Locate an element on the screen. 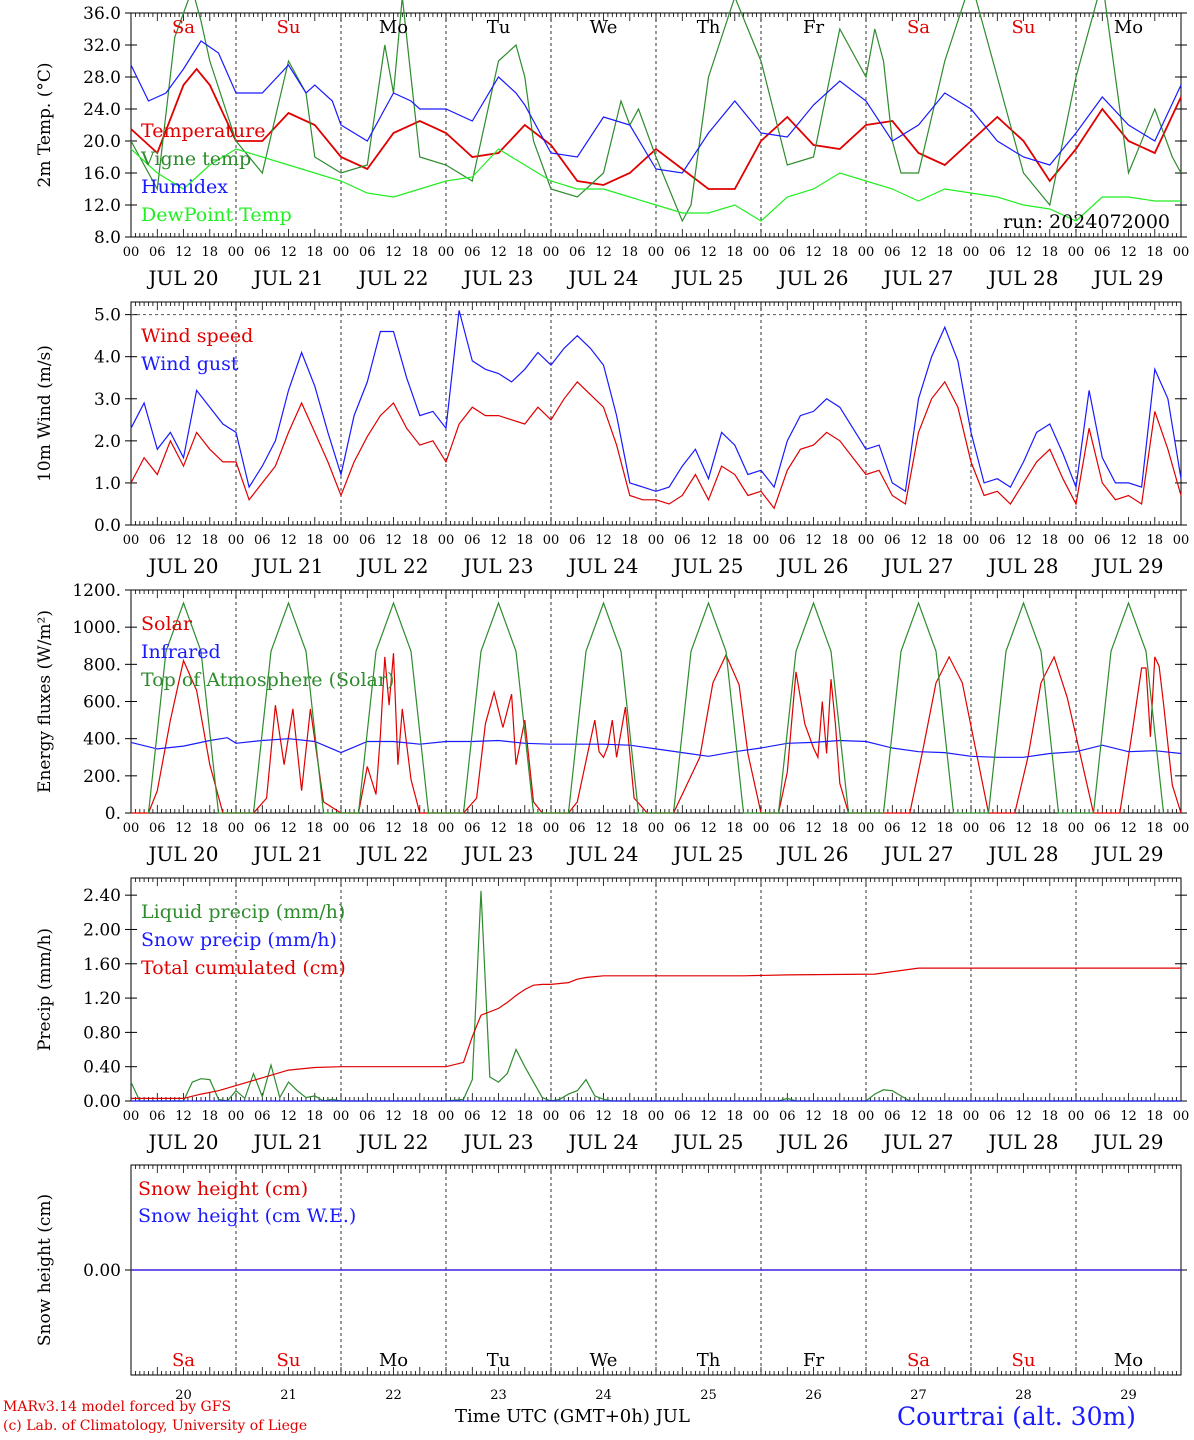 The image size is (1194, 1440). legend-entry: Snow precip (mm/h) is located at coordinates (239, 940).